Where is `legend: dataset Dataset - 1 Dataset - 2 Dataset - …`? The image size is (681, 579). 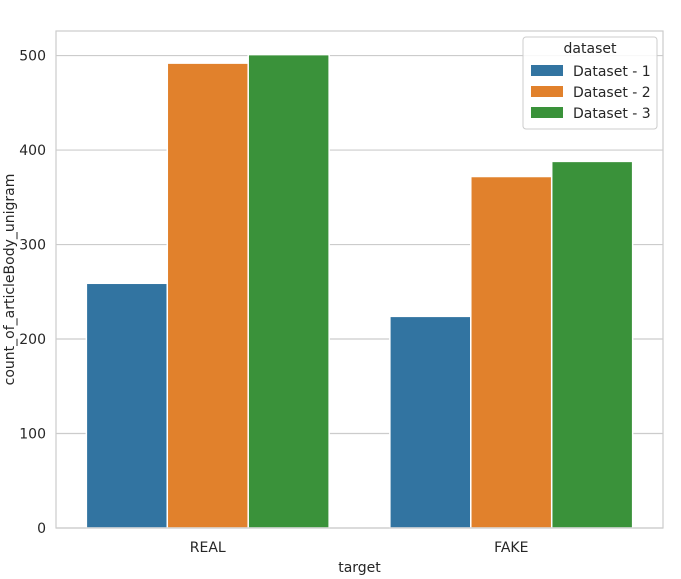
legend: dataset Dataset - 1 Dataset - 2 Dataset - … is located at coordinates (590, 83).